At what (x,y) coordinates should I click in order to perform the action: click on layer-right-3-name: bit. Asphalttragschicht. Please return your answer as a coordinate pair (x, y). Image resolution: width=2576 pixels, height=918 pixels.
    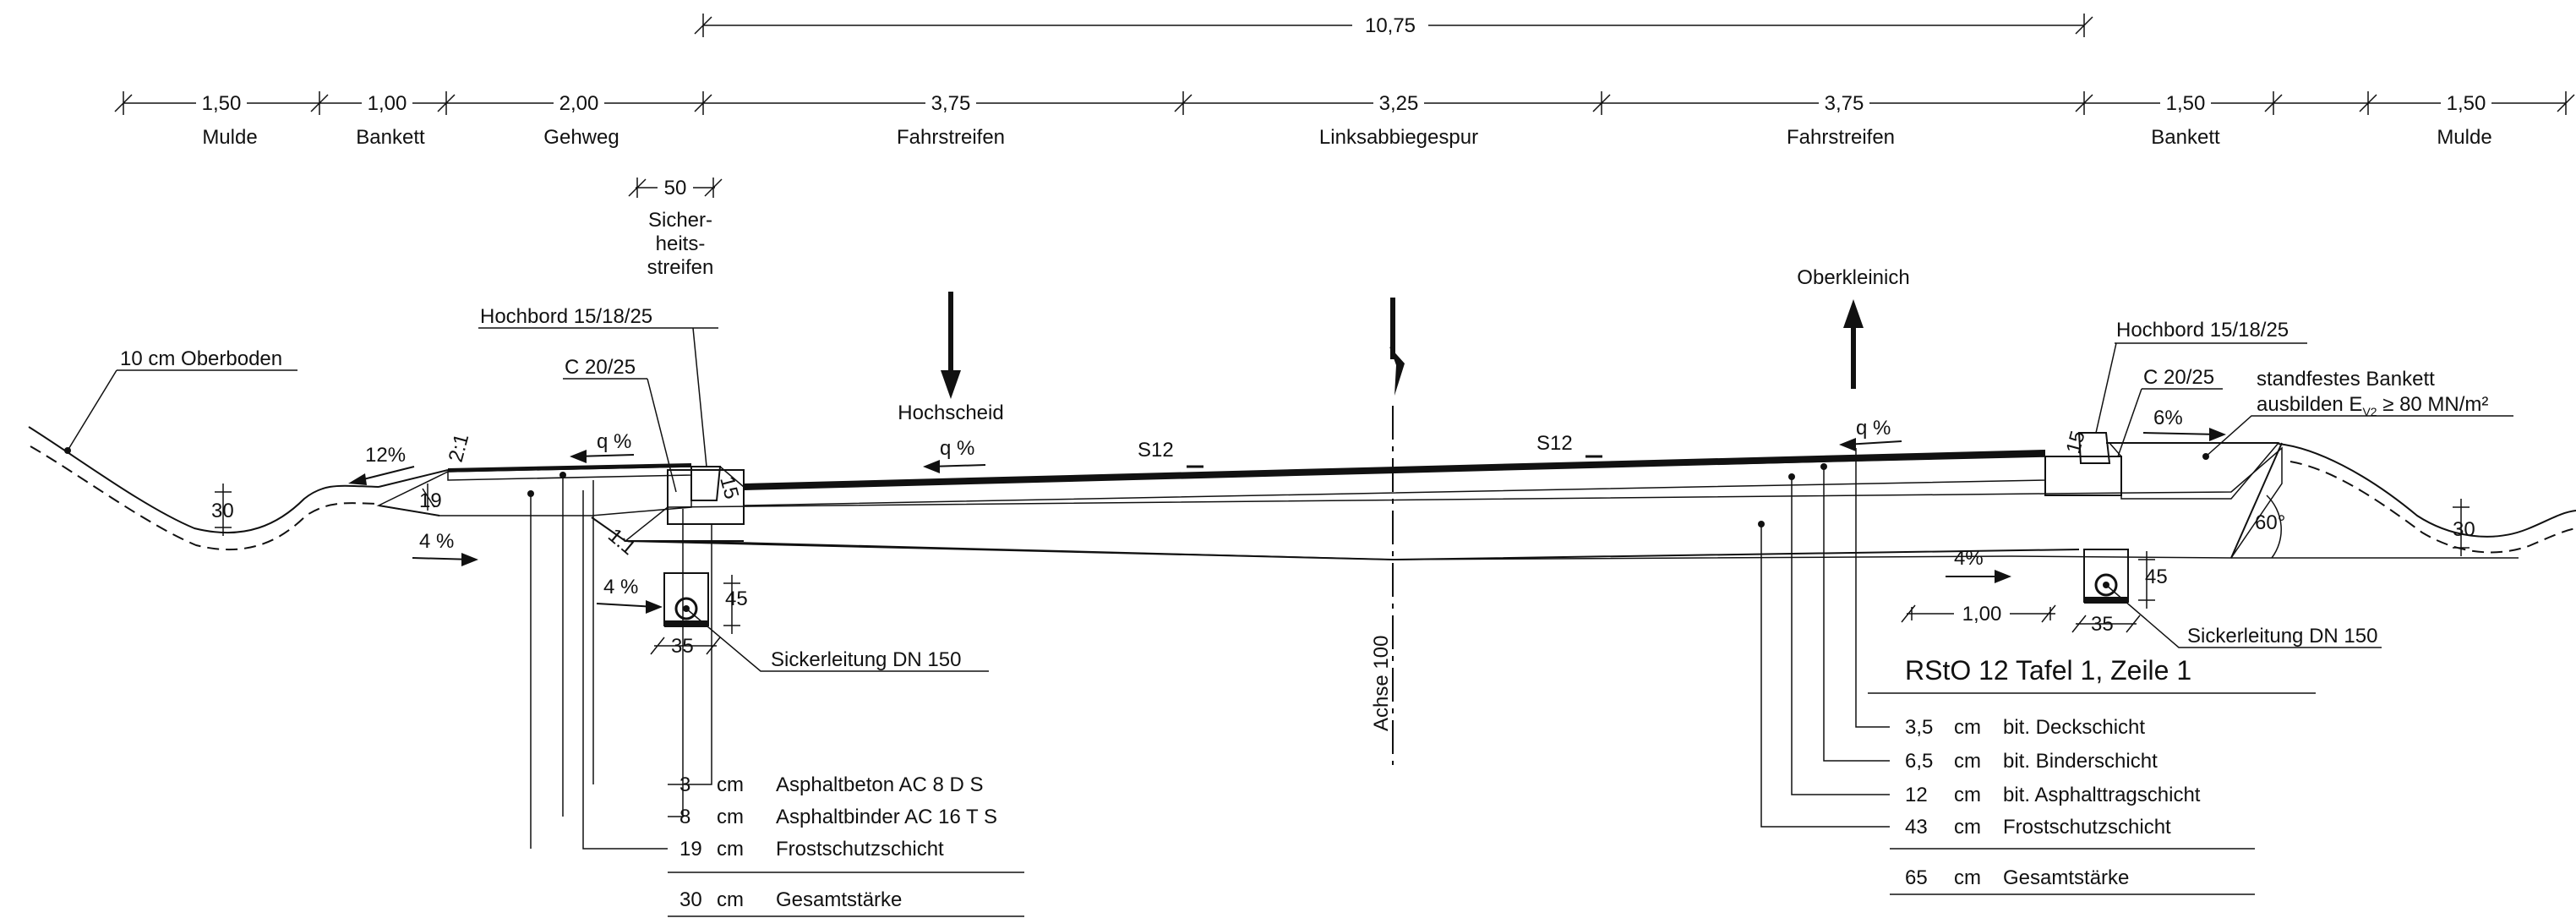
    Looking at the image, I should click on (2102, 795).